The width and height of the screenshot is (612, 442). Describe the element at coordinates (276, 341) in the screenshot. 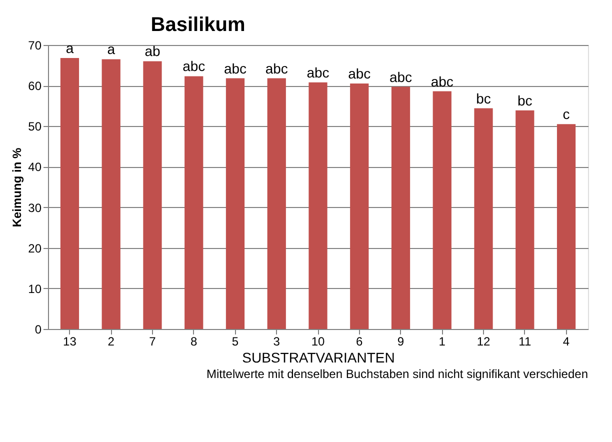

I see `x-tick-label: 3` at that location.